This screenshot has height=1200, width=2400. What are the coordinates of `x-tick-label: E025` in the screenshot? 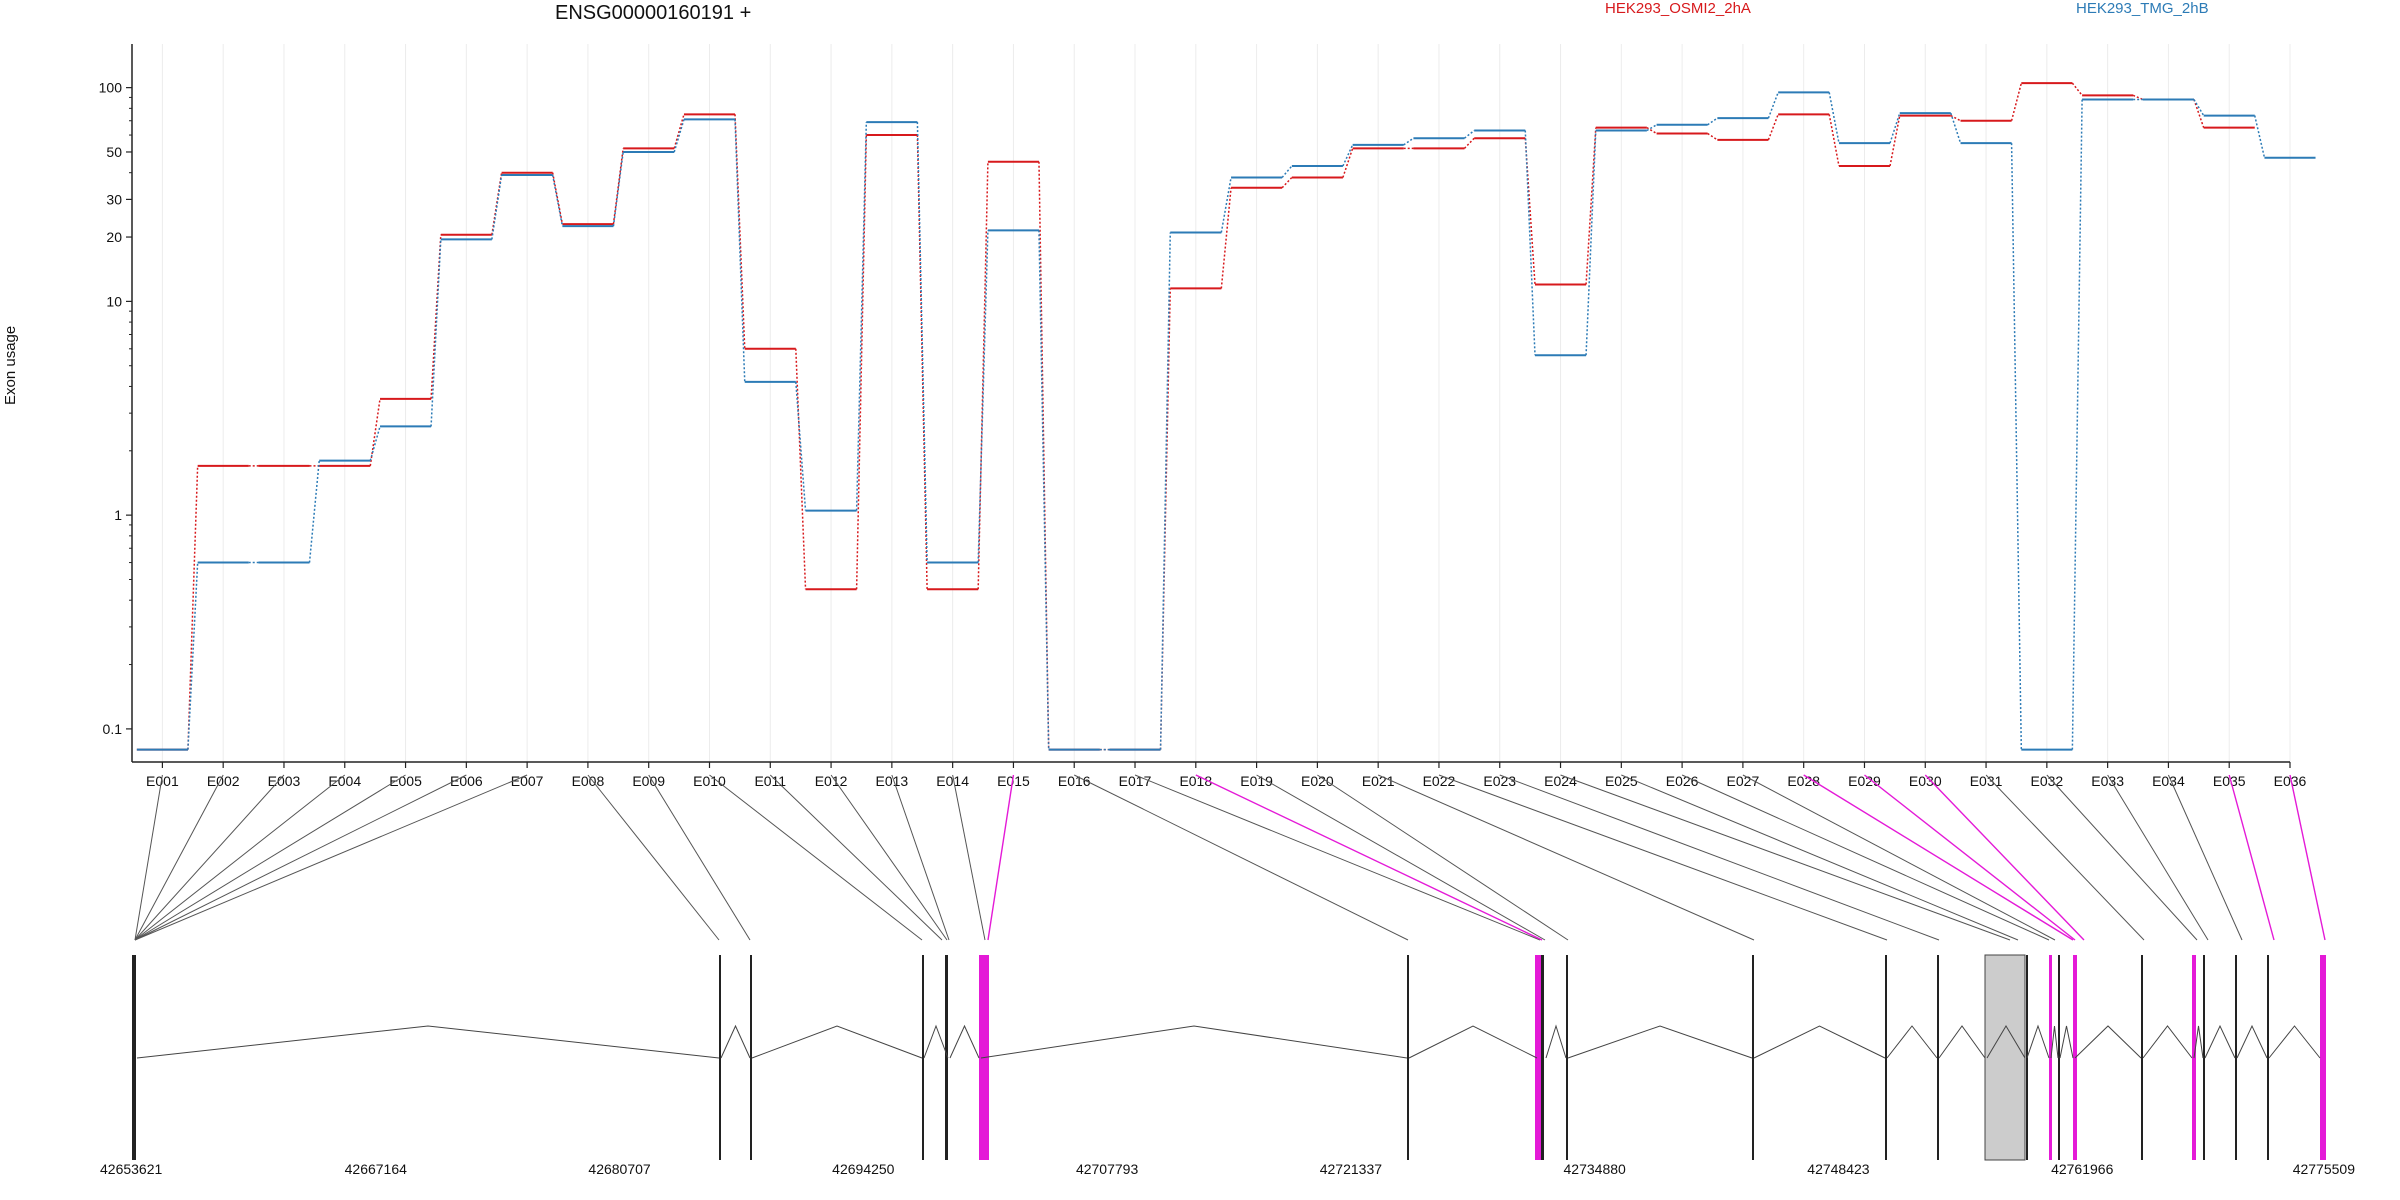 It's located at (1621, 781).